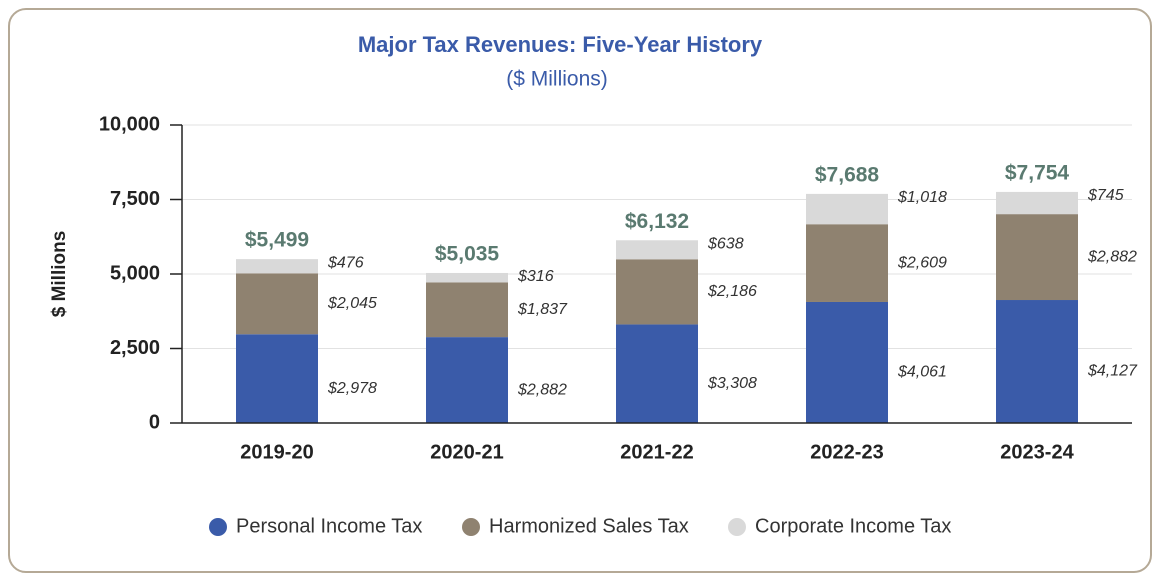  What do you see at coordinates (345, 262) in the screenshot?
I see `value-label: $476` at bounding box center [345, 262].